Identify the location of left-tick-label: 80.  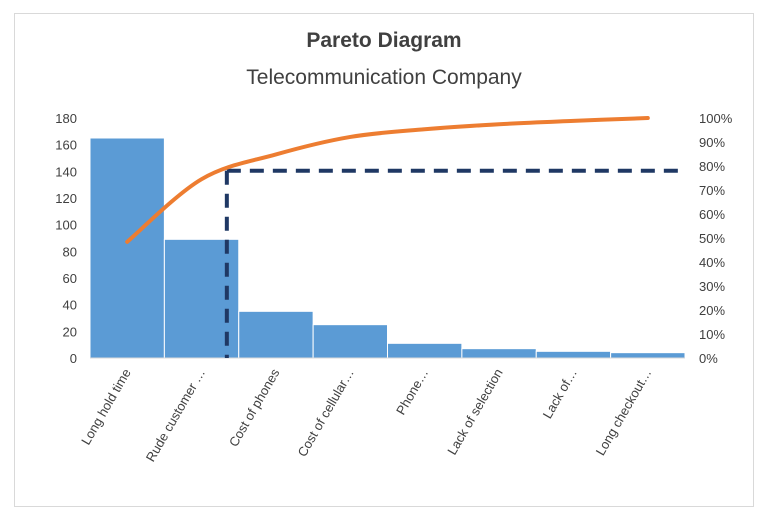
(70, 251).